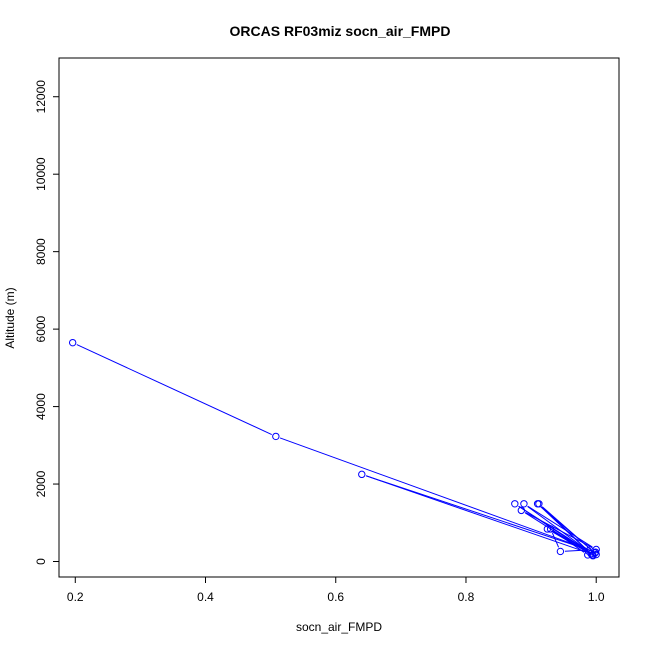 The height and width of the screenshot is (650, 650). What do you see at coordinates (41, 561) in the screenshot?
I see `y-tick-label: 0` at bounding box center [41, 561].